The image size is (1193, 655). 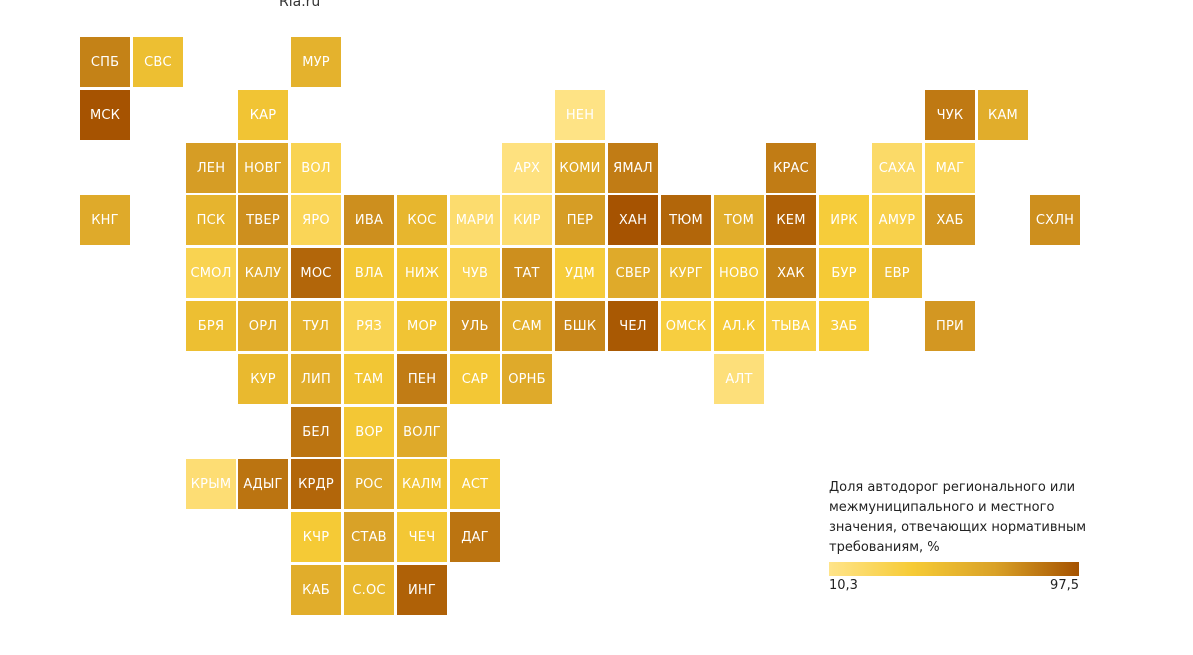 What do you see at coordinates (263, 168) in the screenshot?
I see `region-tile-9: НОВГ` at bounding box center [263, 168].